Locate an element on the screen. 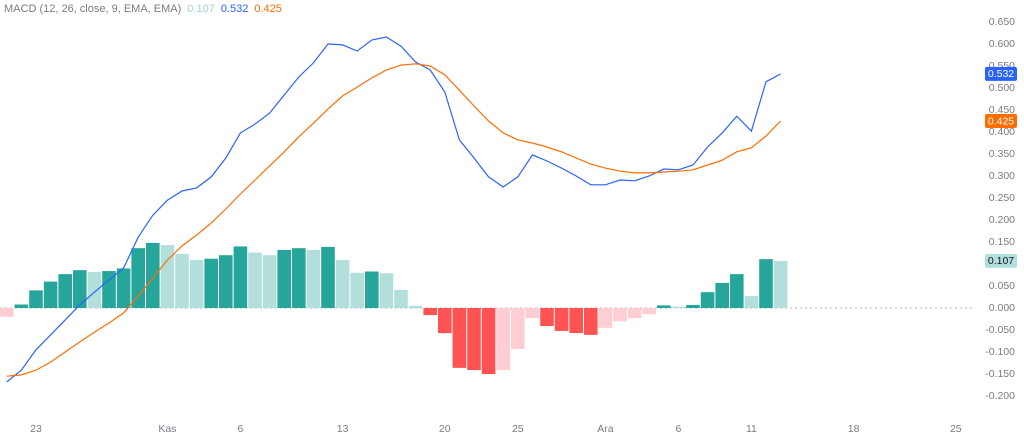 This screenshot has width=1024, height=439. legend-value: 0.425 is located at coordinates (268, 9).